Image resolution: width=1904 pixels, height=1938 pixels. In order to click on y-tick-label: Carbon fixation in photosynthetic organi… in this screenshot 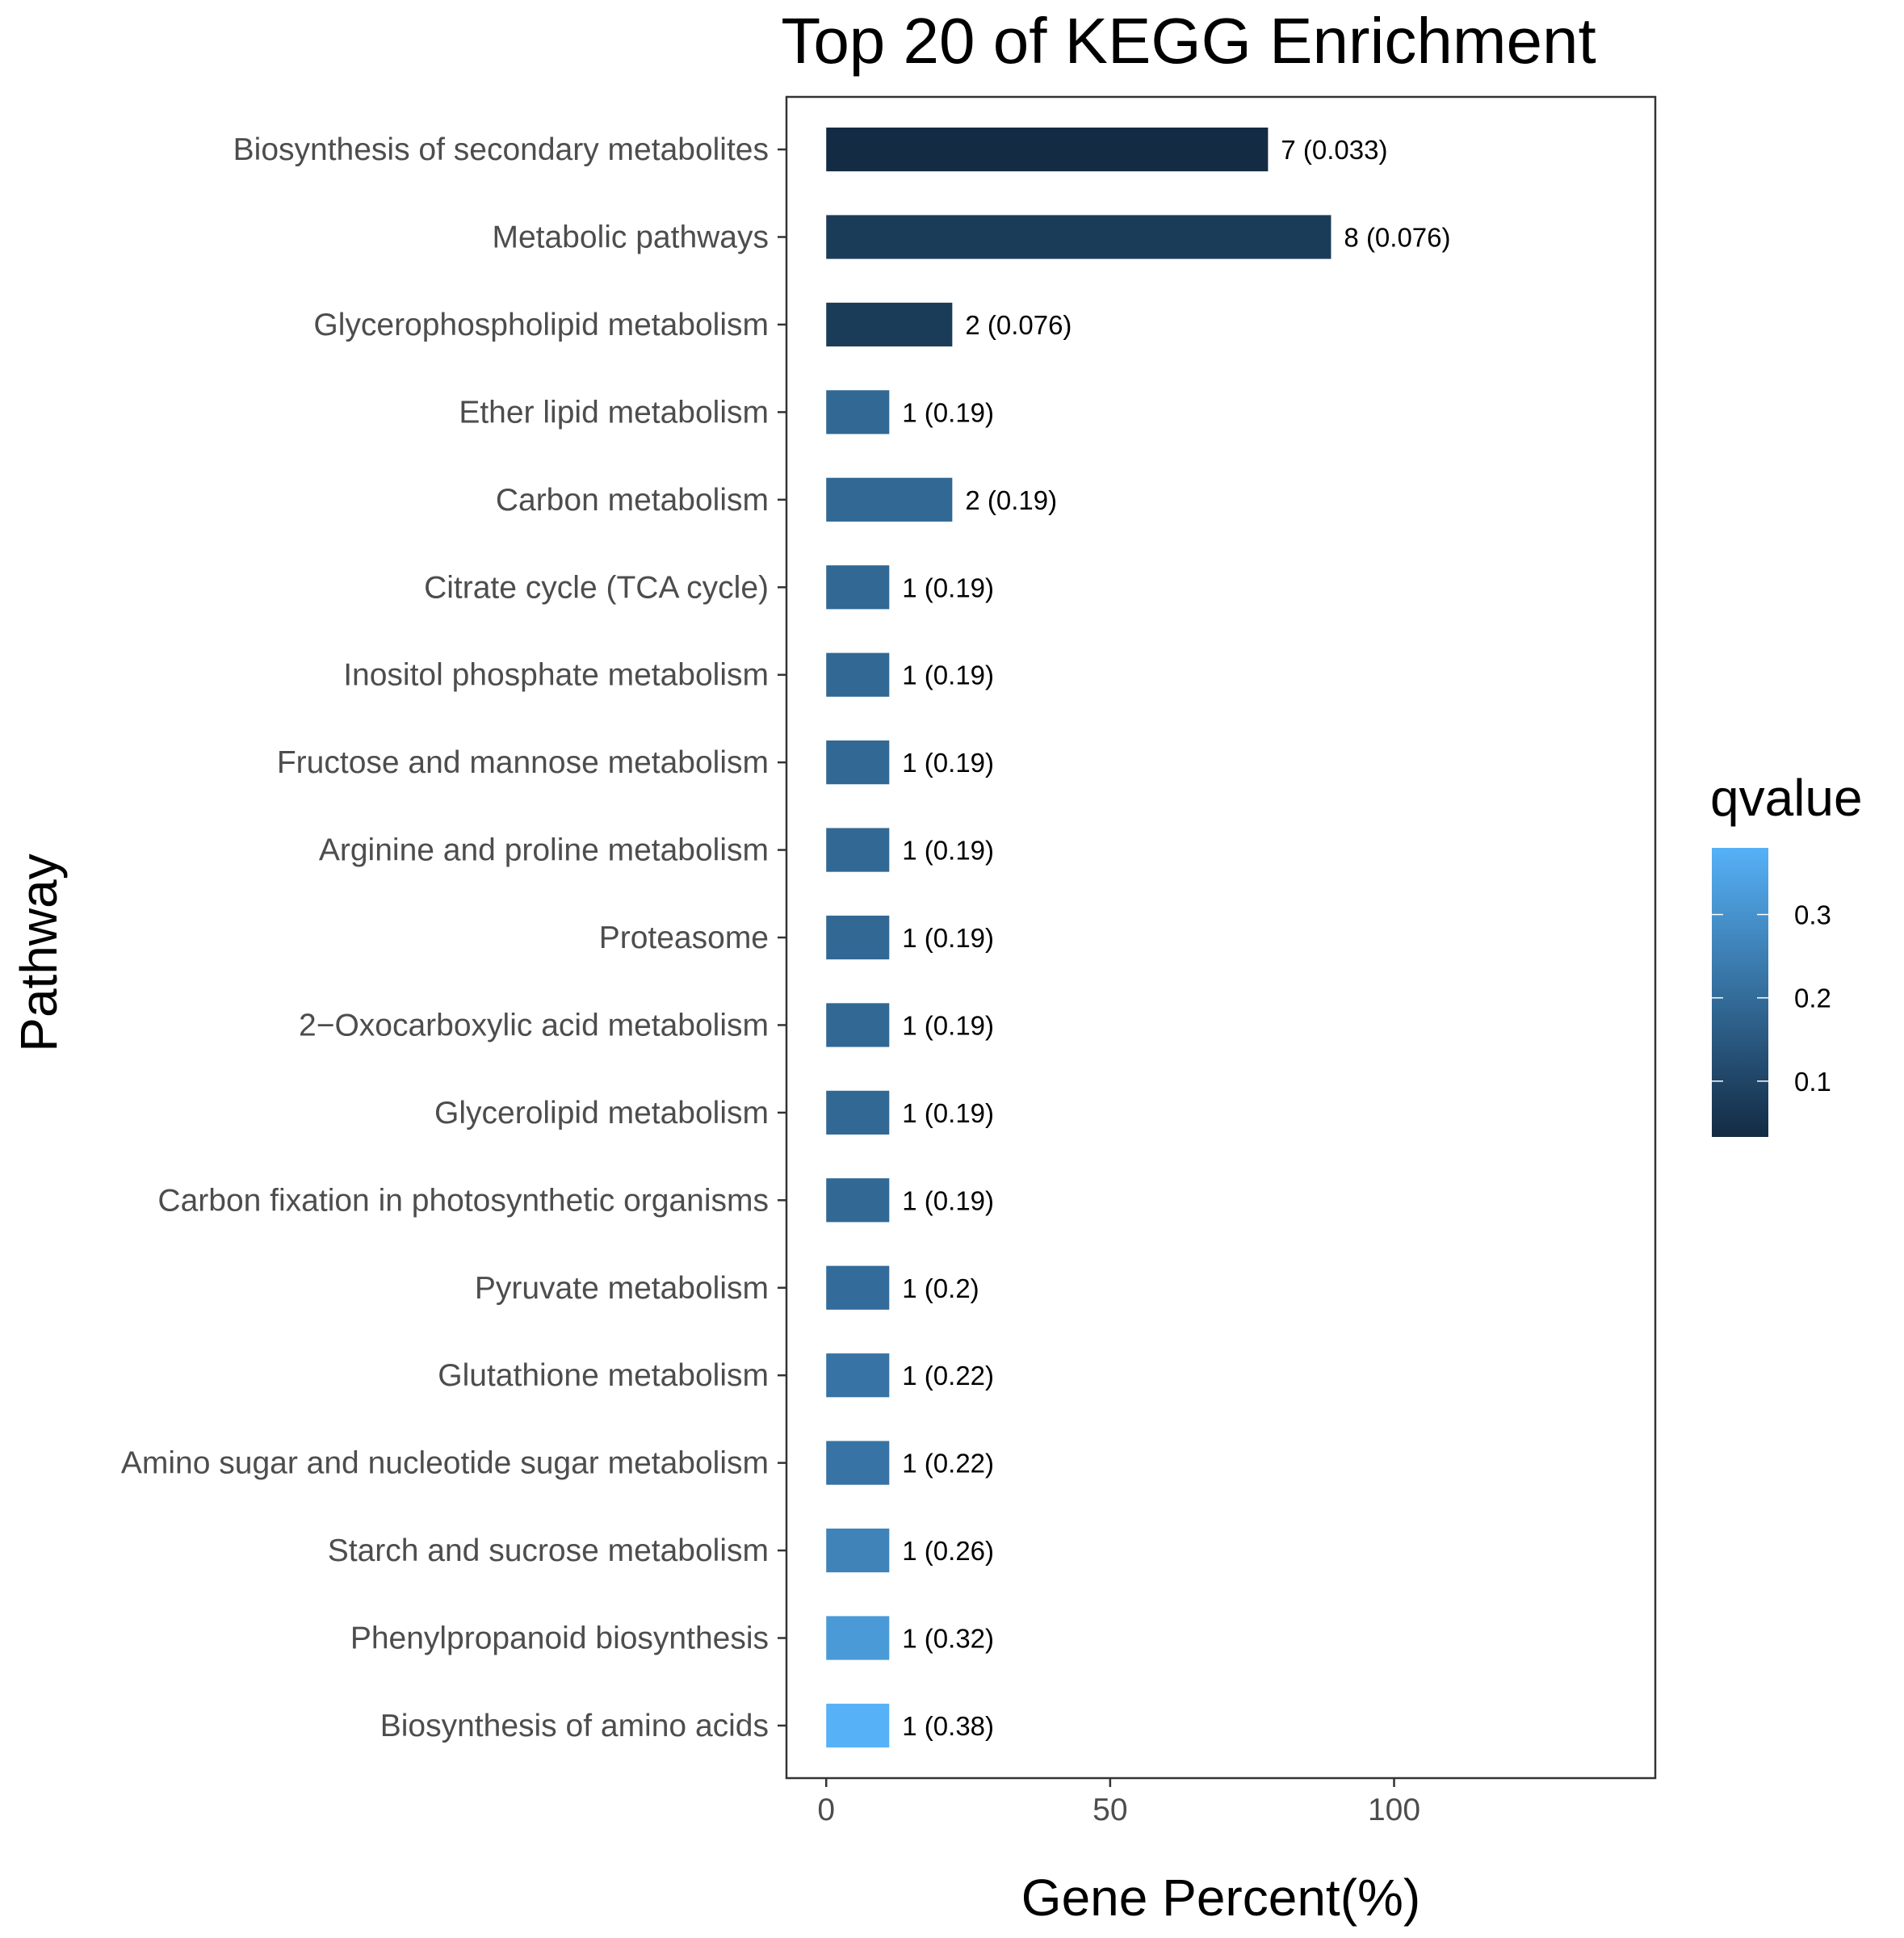, I will do `click(463, 1201)`.